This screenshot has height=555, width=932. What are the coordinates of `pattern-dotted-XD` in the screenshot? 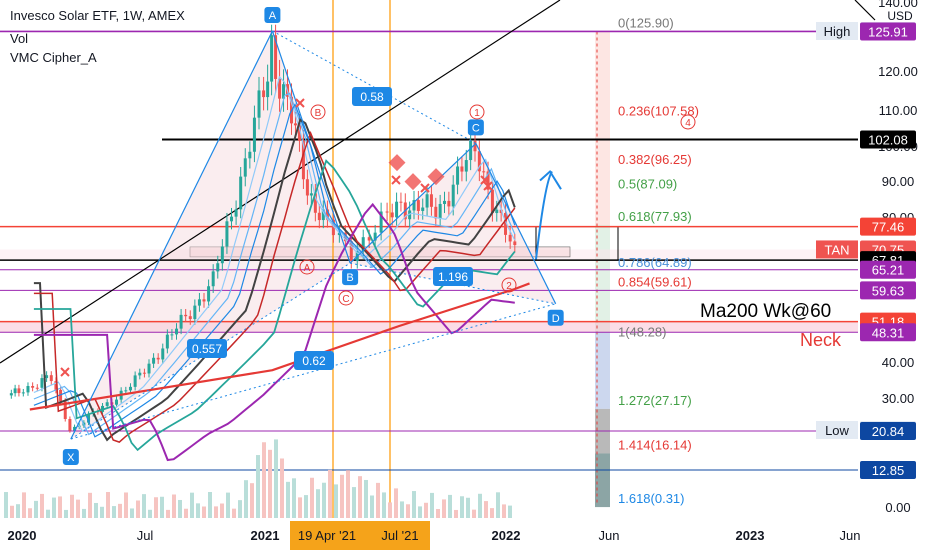 It's located at (313, 371).